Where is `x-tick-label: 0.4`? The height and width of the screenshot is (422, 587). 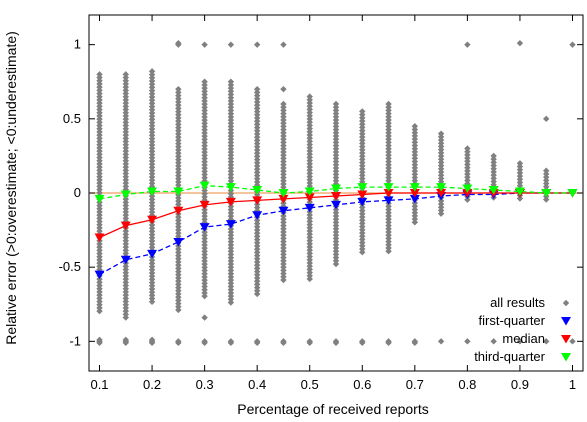
x-tick-label: 0.4 is located at coordinates (257, 384).